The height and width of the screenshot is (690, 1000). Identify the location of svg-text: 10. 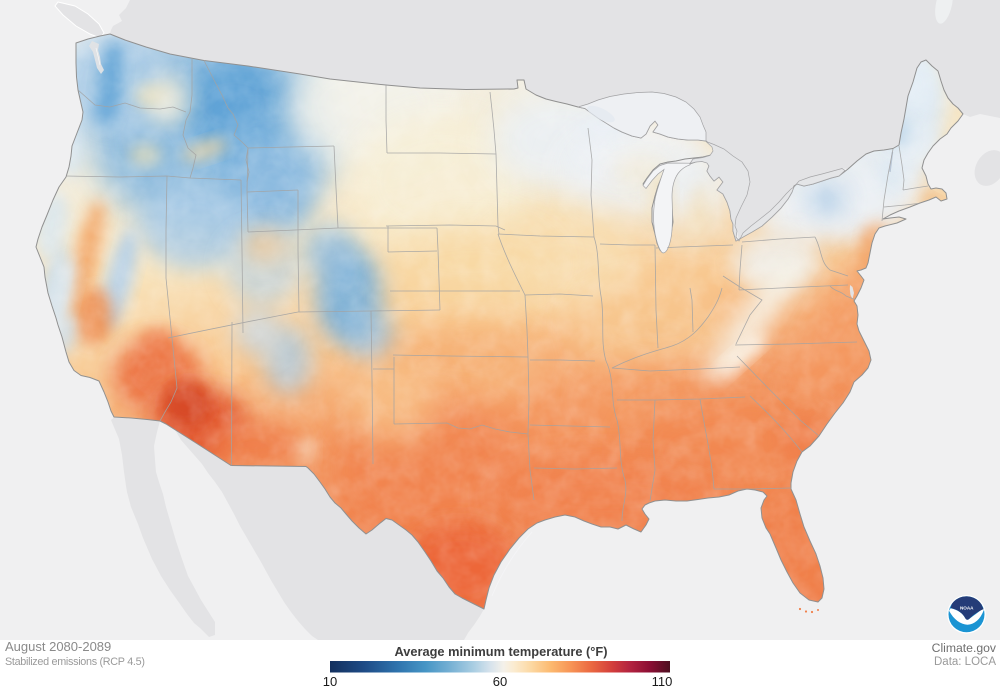
(330, 681).